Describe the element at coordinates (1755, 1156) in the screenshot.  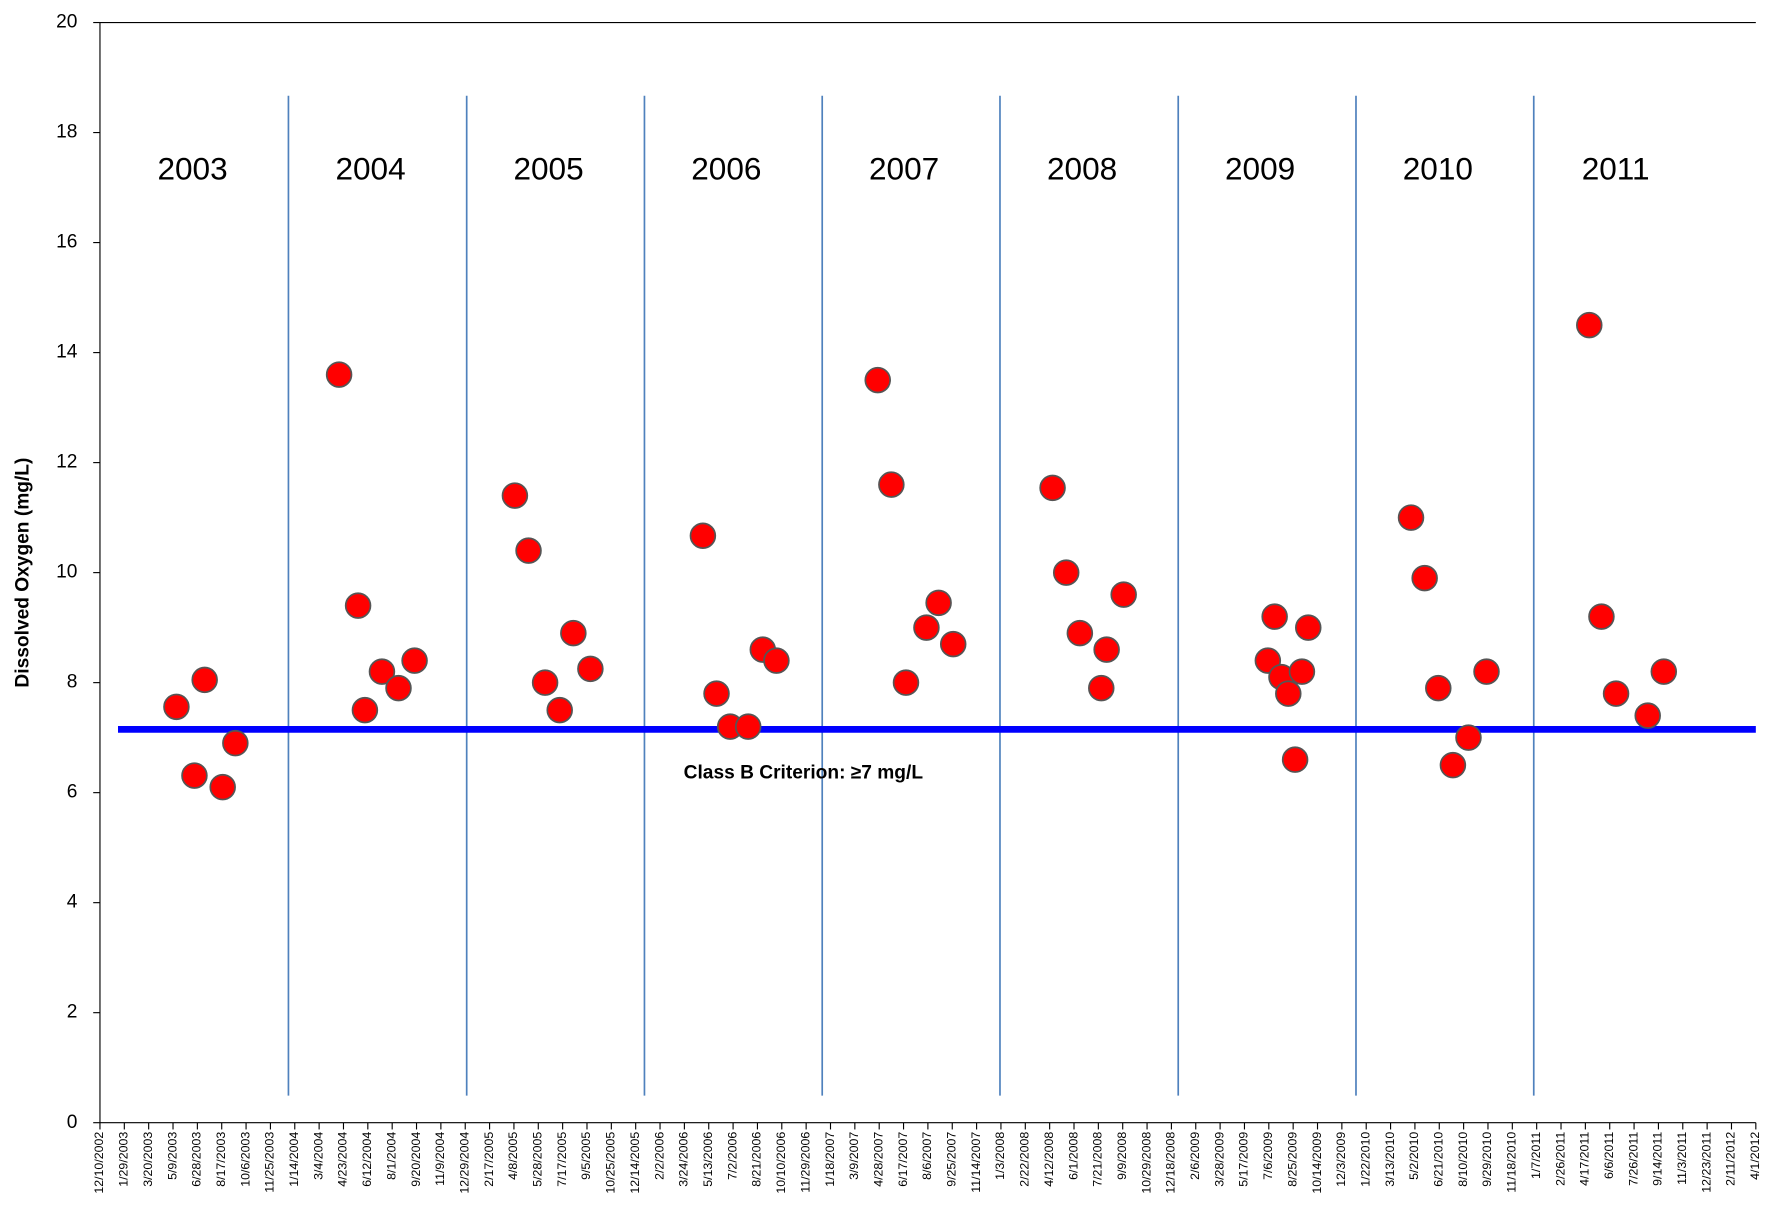
I see `x-tick-label: 4/1/2012` at that location.